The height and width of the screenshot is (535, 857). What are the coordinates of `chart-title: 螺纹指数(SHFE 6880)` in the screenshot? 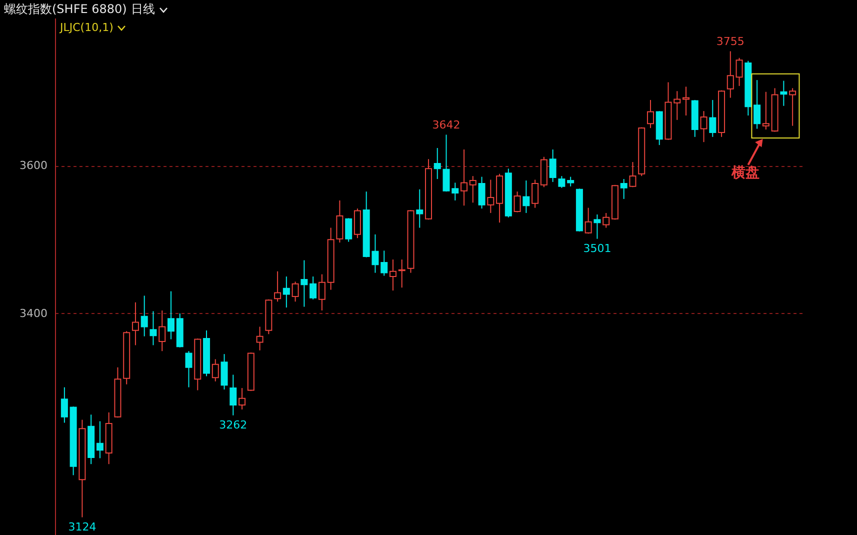 It's located at (65, 9).